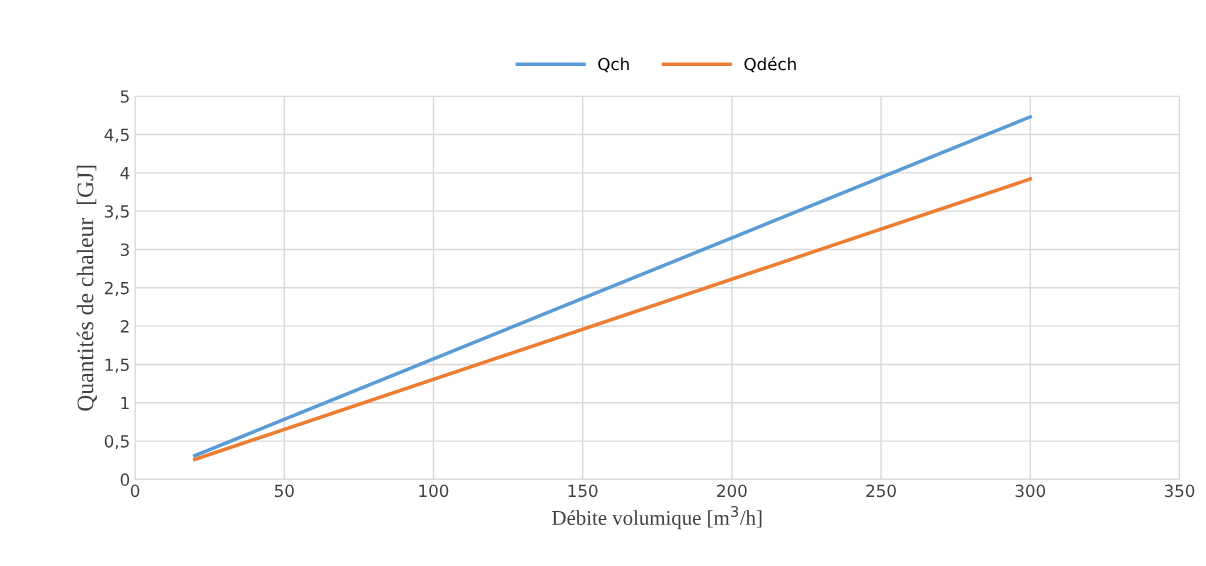 The height and width of the screenshot is (566, 1206). What do you see at coordinates (116, 135) in the screenshot?
I see `y-tick-label: 4,5` at bounding box center [116, 135].